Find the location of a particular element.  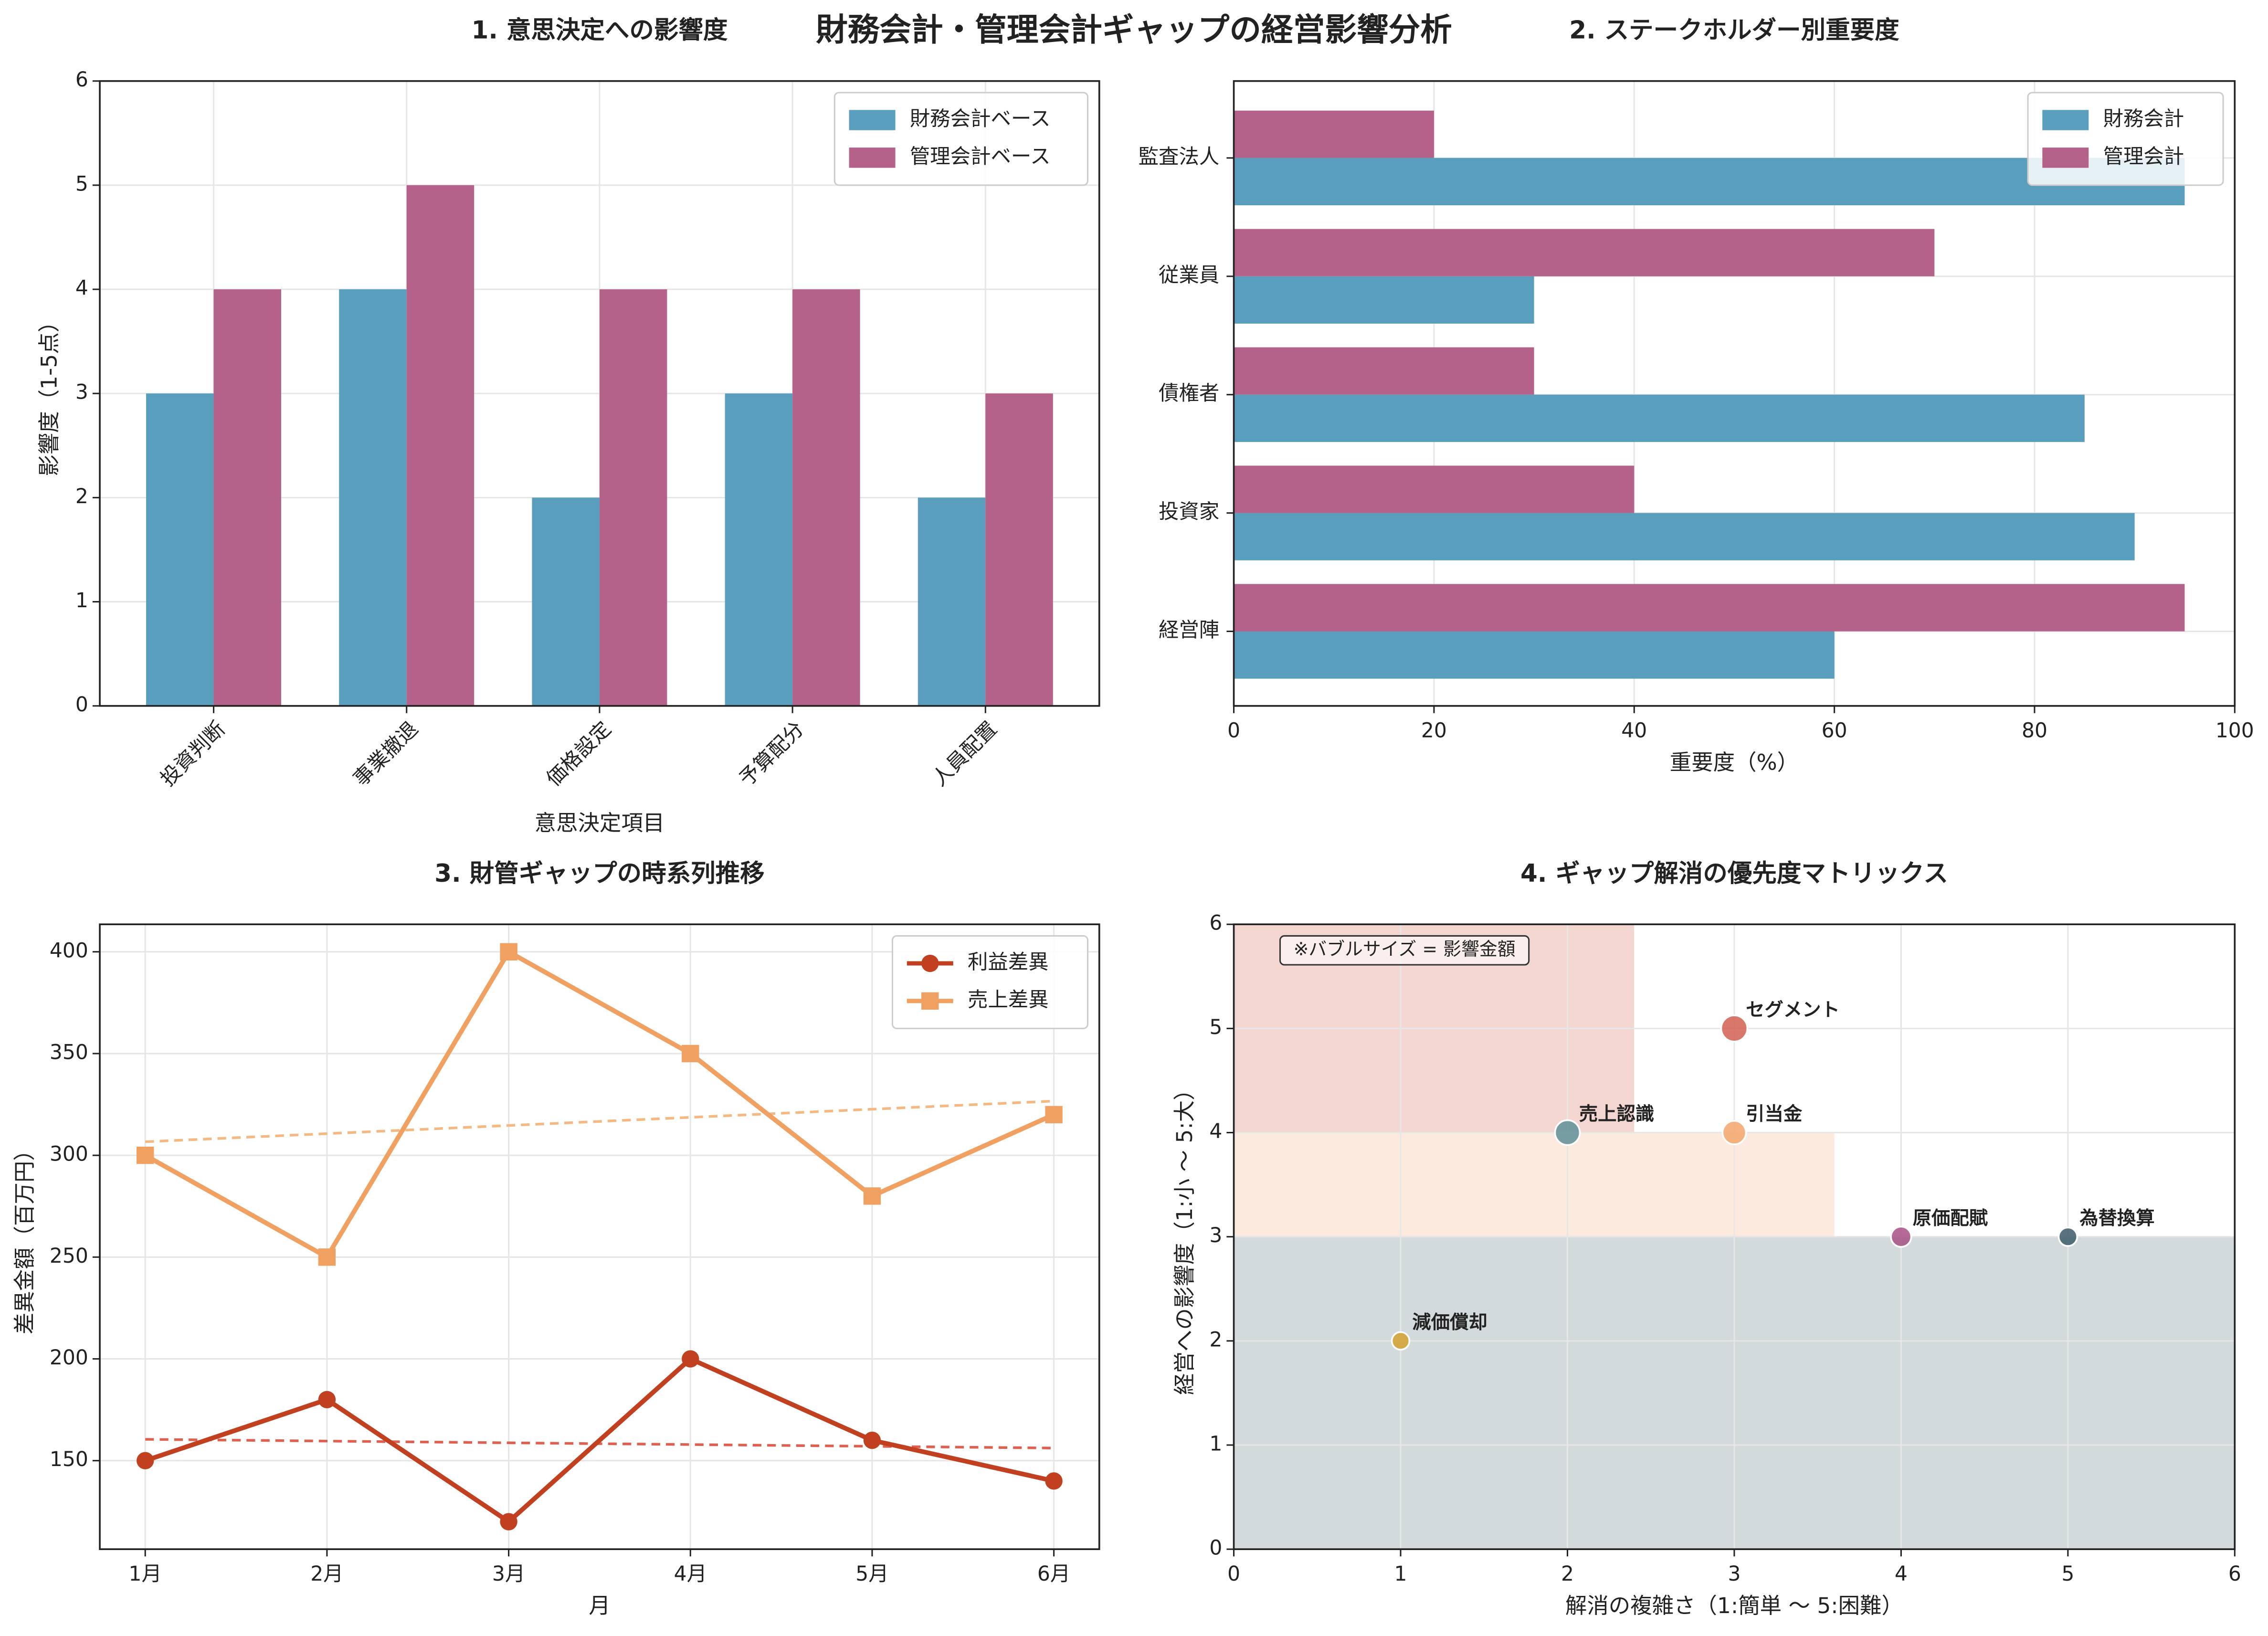

bubble-label: 引当金 is located at coordinates (1774, 1114).